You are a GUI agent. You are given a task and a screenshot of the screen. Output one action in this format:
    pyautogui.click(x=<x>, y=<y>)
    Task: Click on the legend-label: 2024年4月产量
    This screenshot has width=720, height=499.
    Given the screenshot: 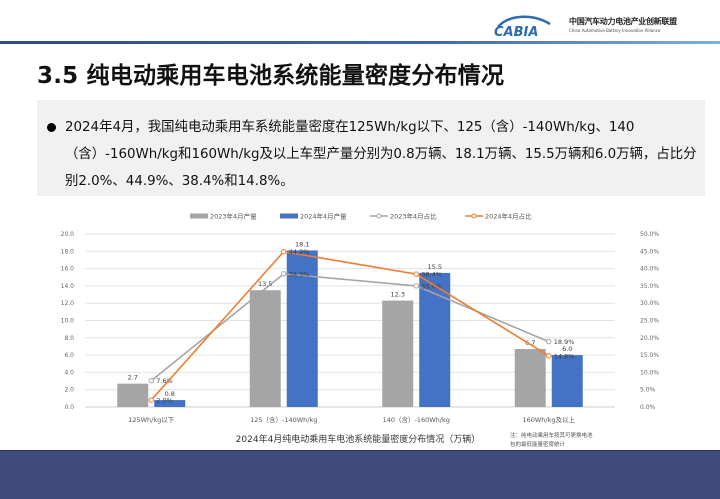 What is the action you would take?
    pyautogui.click(x=323, y=216)
    